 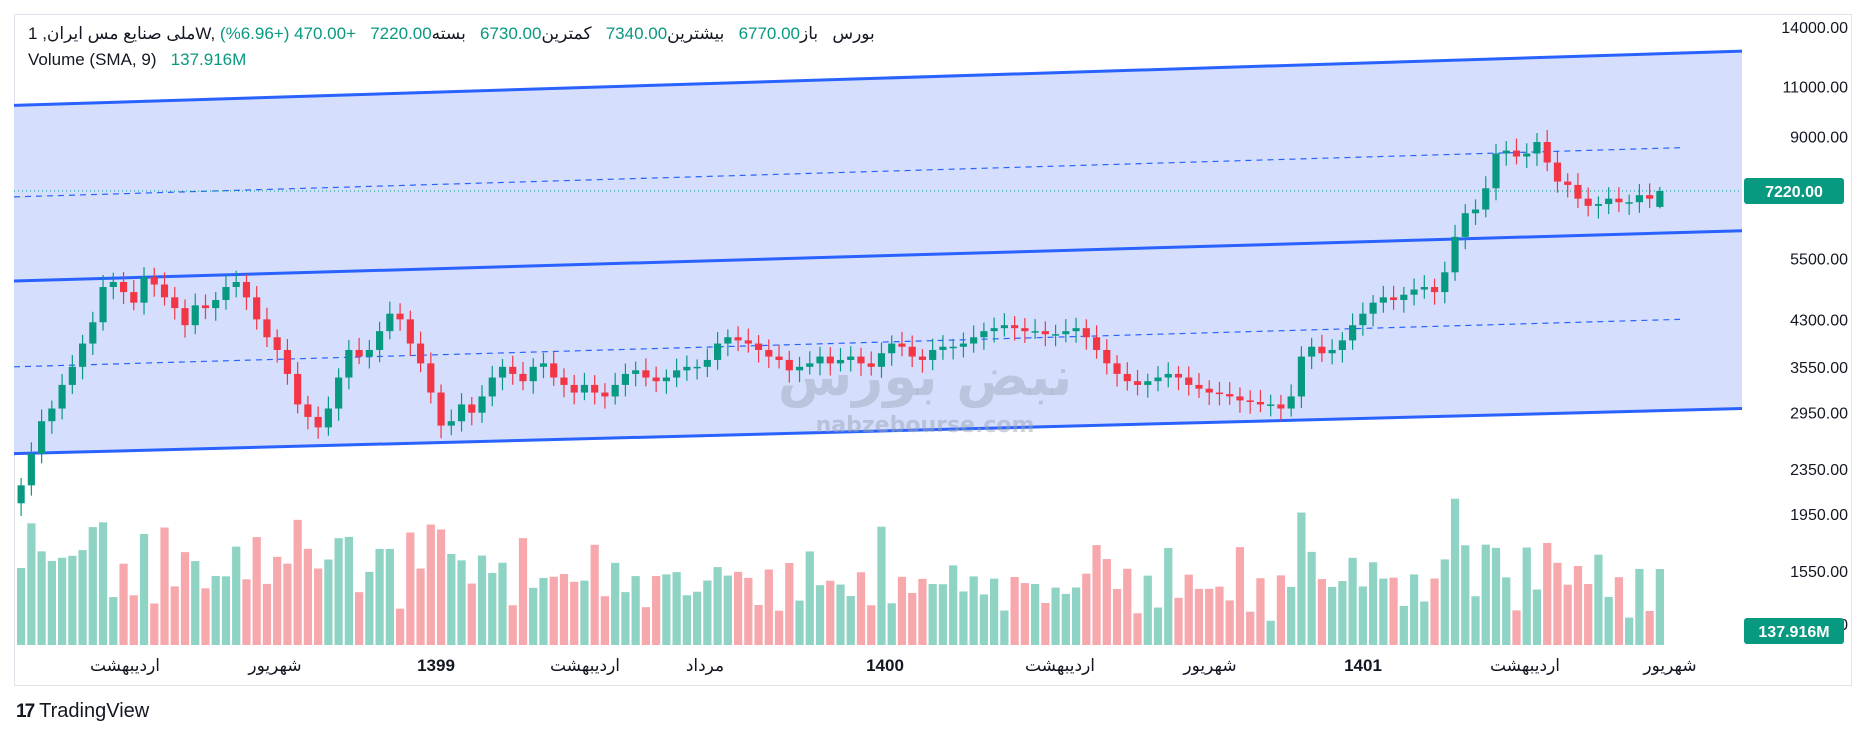 What do you see at coordinates (401, 33) in the screenshot?
I see `close-value: 7220.00` at bounding box center [401, 33].